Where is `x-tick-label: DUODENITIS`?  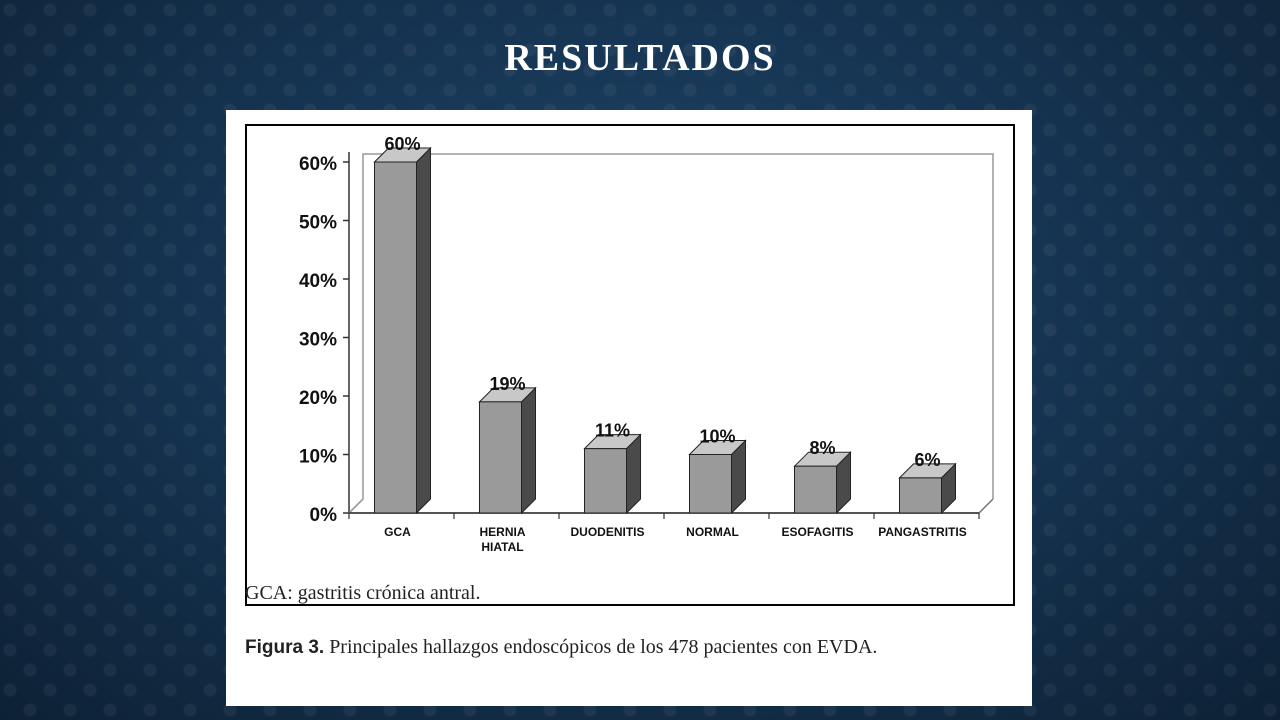 x-tick-label: DUODENITIS is located at coordinates (607, 532).